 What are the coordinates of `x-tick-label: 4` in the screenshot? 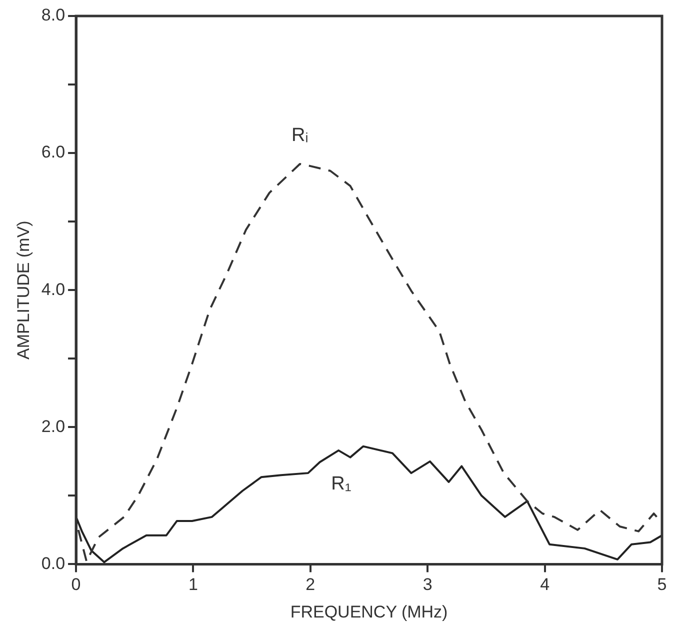 It's located at (545, 584).